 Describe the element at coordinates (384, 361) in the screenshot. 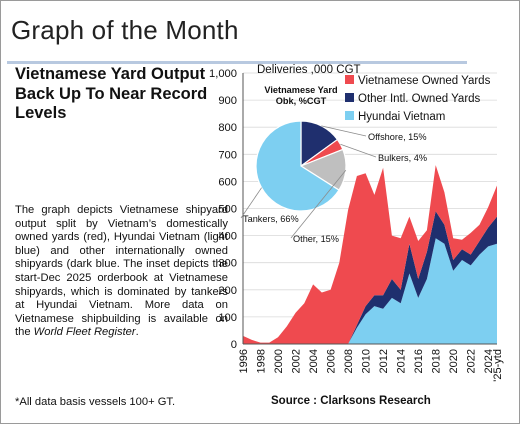

I see `x-tick-label: 2012` at that location.